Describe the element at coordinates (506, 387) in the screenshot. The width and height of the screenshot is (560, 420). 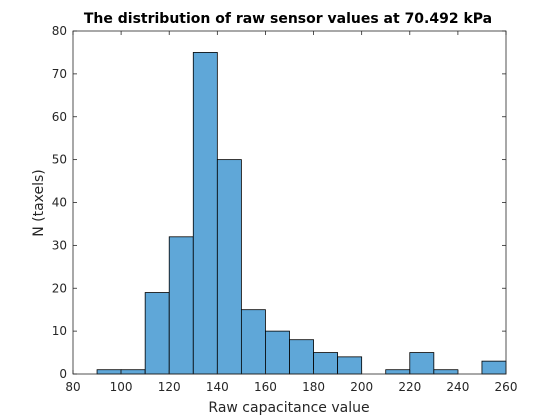
I see `x-tick-label: 260` at that location.